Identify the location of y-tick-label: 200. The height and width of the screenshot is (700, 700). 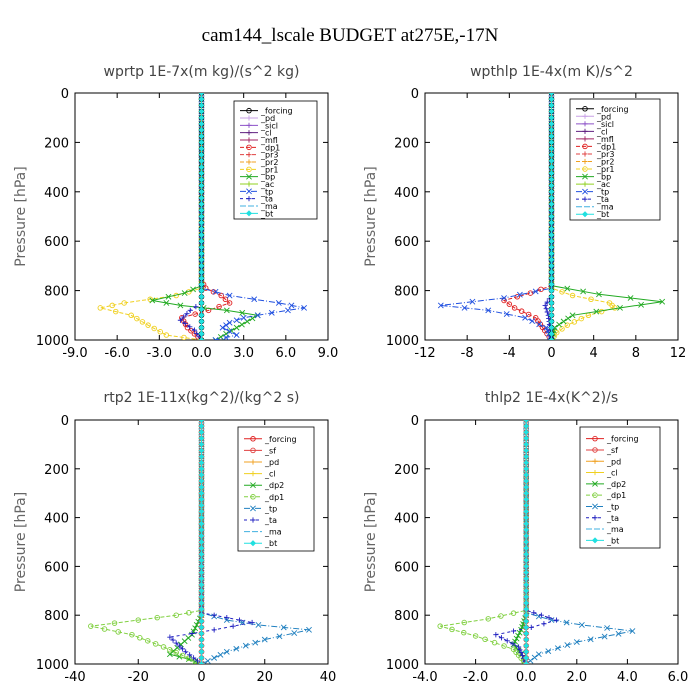
(406, 143).